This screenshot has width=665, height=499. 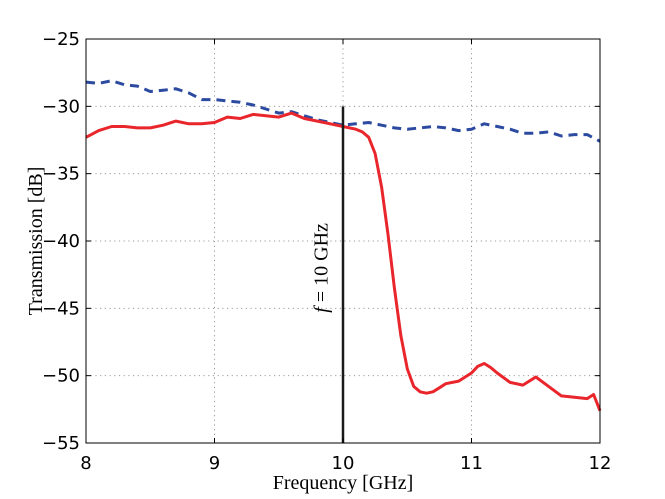 I want to click on y-tick-label: −45, so click(x=61, y=308).